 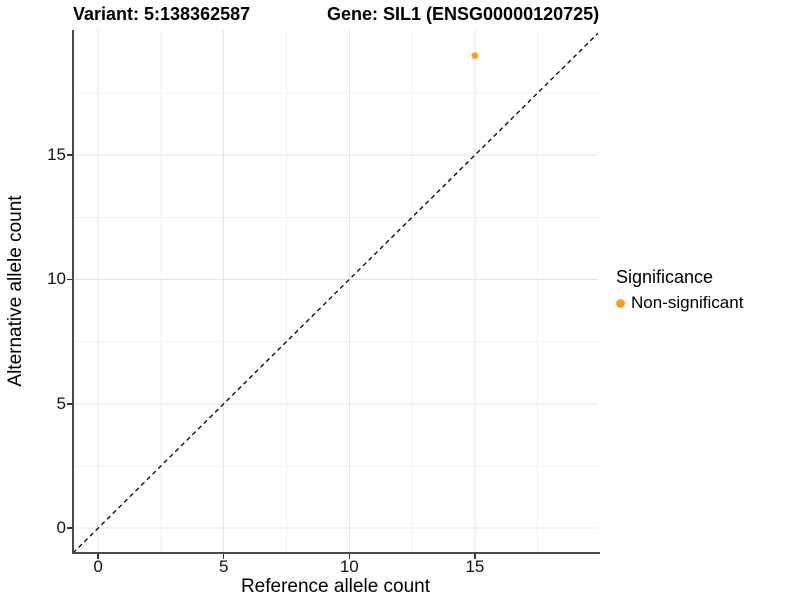 What do you see at coordinates (61, 403) in the screenshot?
I see `y-tick-label: 5` at bounding box center [61, 403].